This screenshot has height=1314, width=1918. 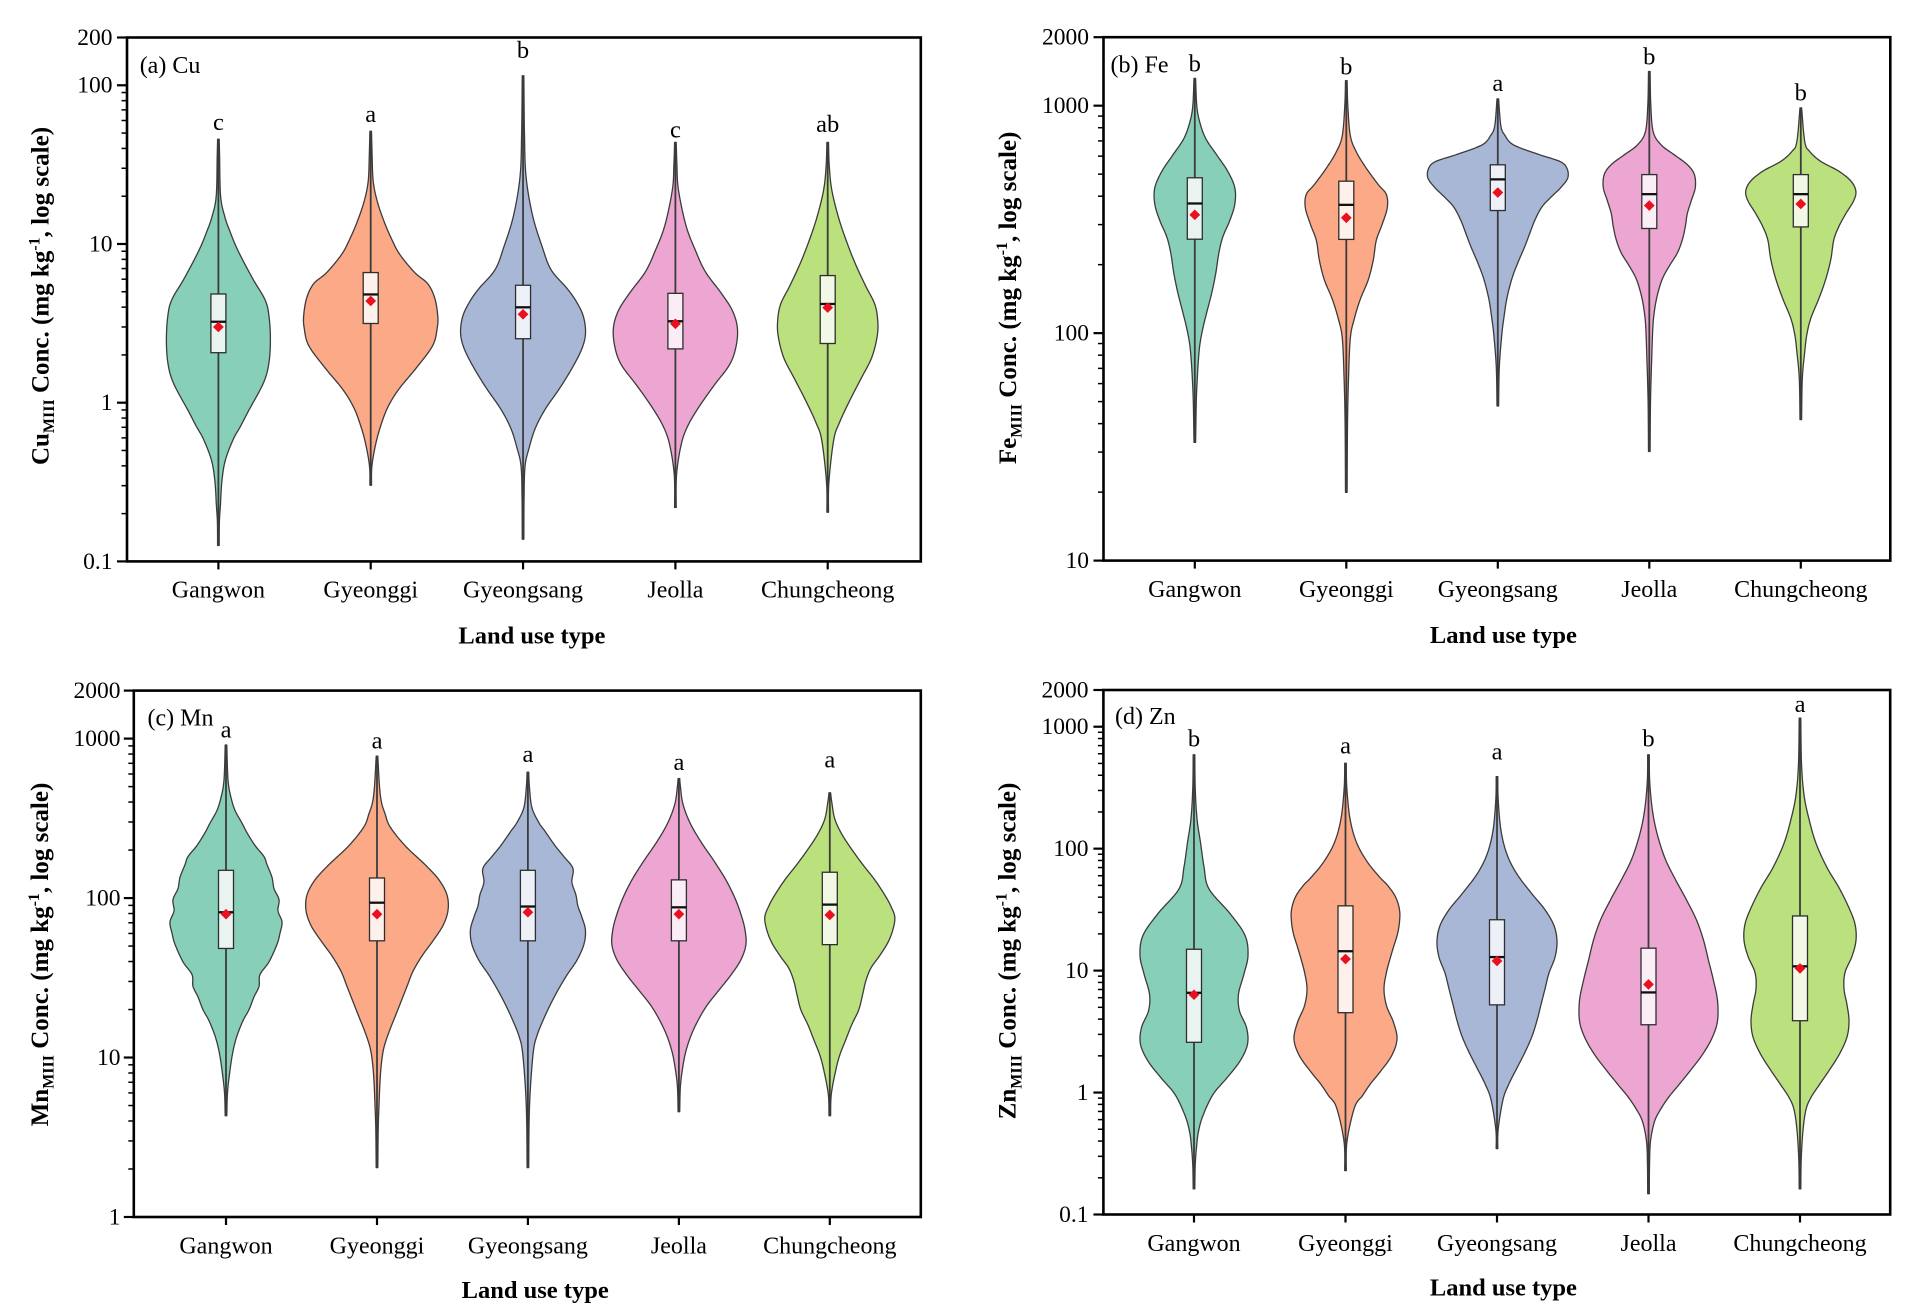 I want to click on svg-text:CuMIII Conc. (mg kg-1, log sca: CuMIII Conc. (mg kg-1, log scale), so click(x=43, y=296).